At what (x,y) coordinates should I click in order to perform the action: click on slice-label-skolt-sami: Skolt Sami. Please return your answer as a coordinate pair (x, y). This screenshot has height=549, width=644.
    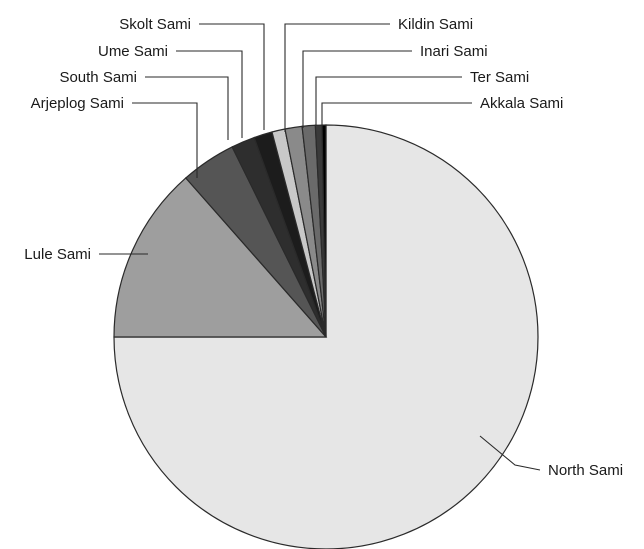
    Looking at the image, I should click on (155, 24).